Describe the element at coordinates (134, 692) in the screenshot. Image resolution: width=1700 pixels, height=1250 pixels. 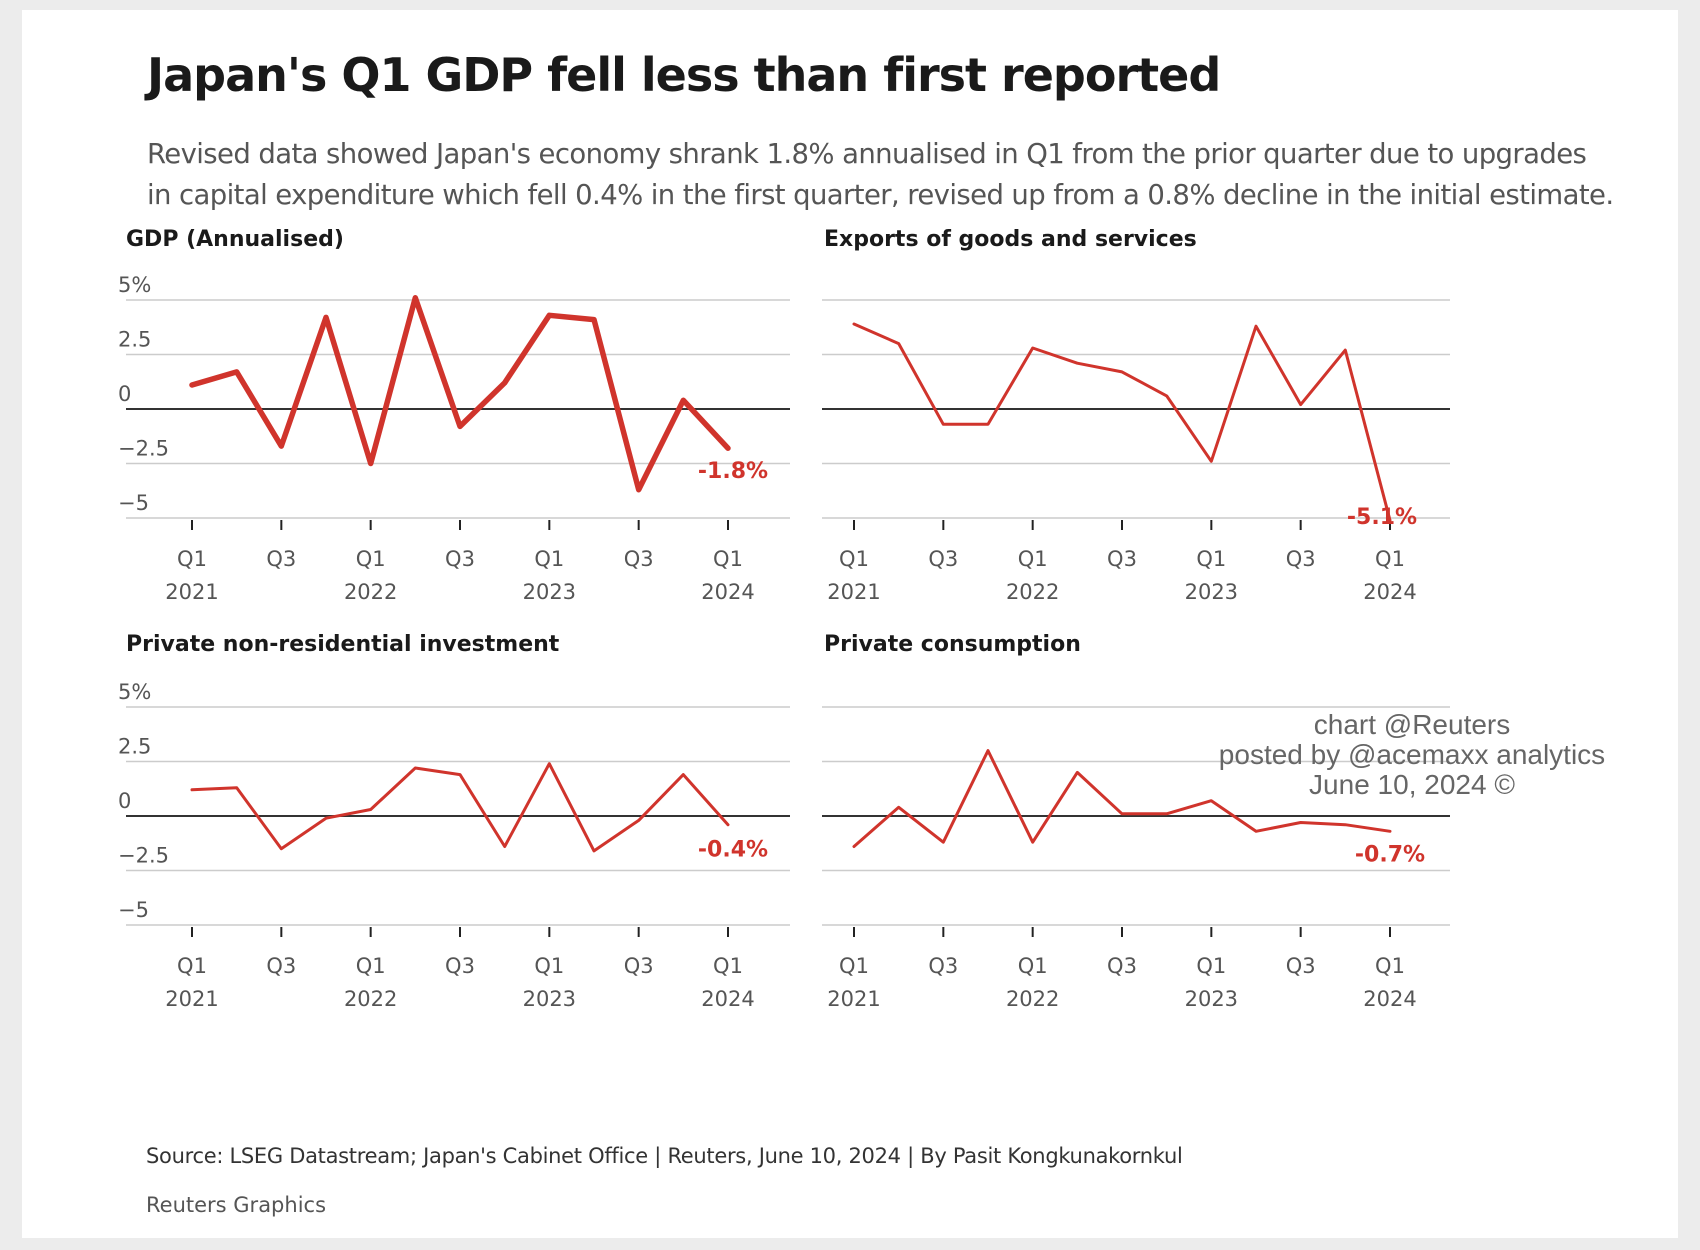
I see `y-tick-label: 5%` at that location.